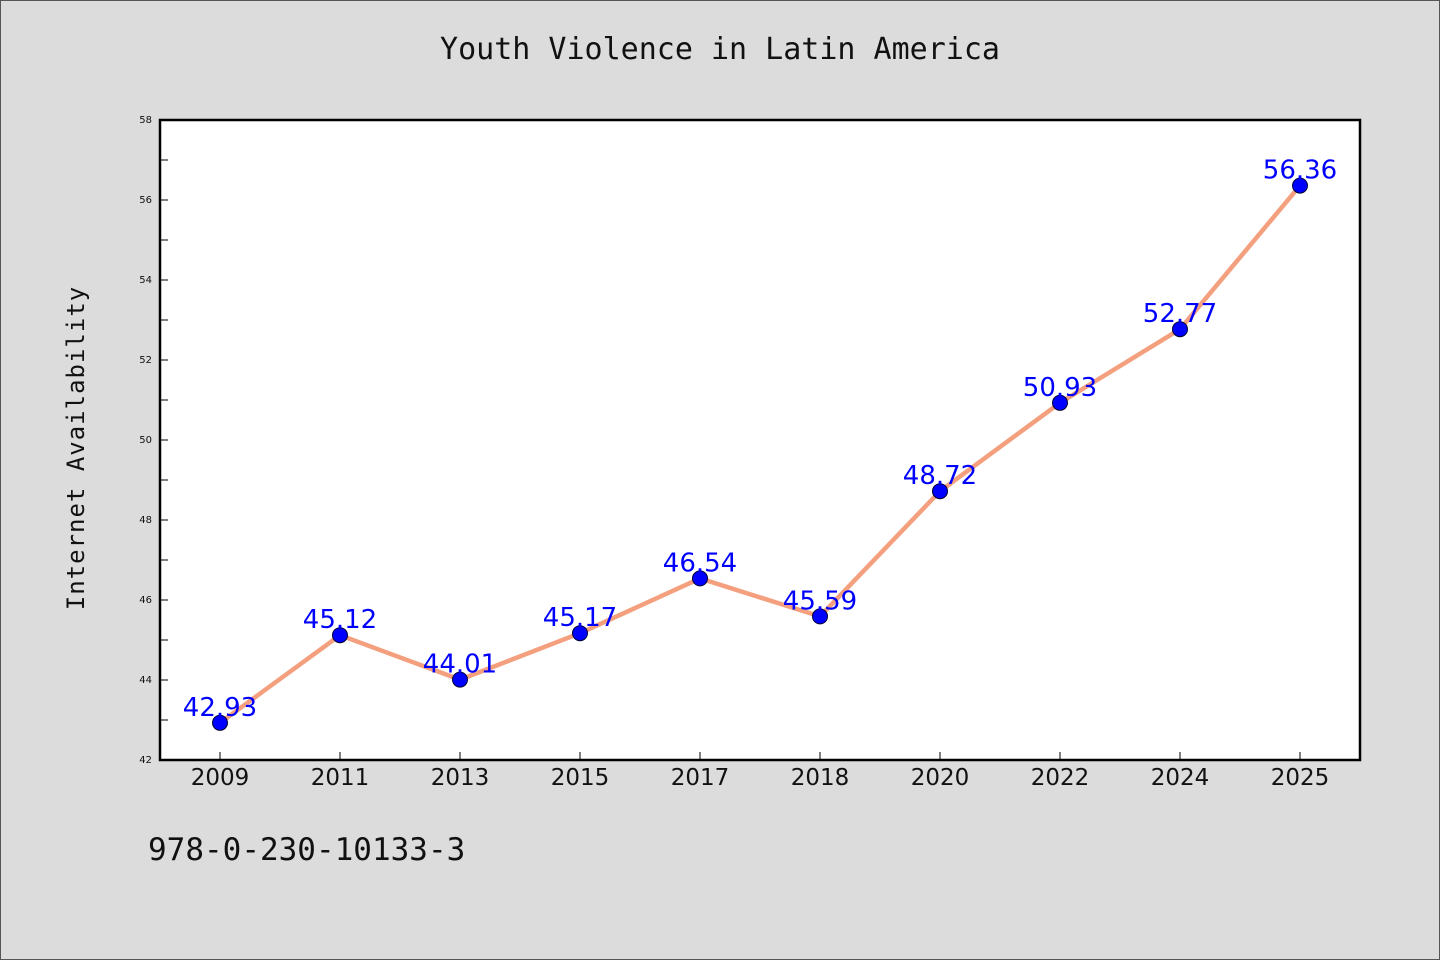  I want to click on data-label: 50.93, so click(1060, 388).